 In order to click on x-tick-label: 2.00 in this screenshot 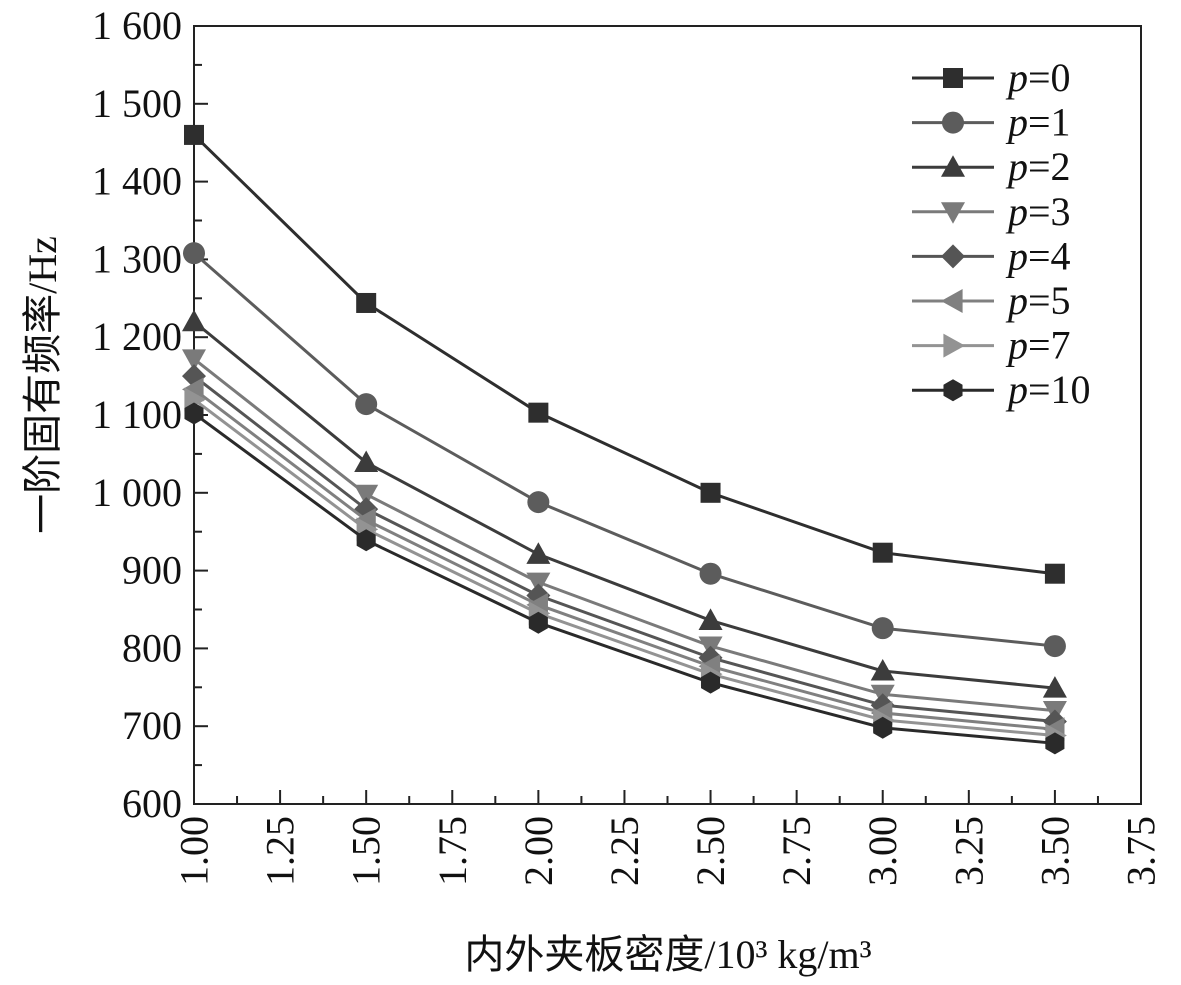, I will do `click(538, 851)`.